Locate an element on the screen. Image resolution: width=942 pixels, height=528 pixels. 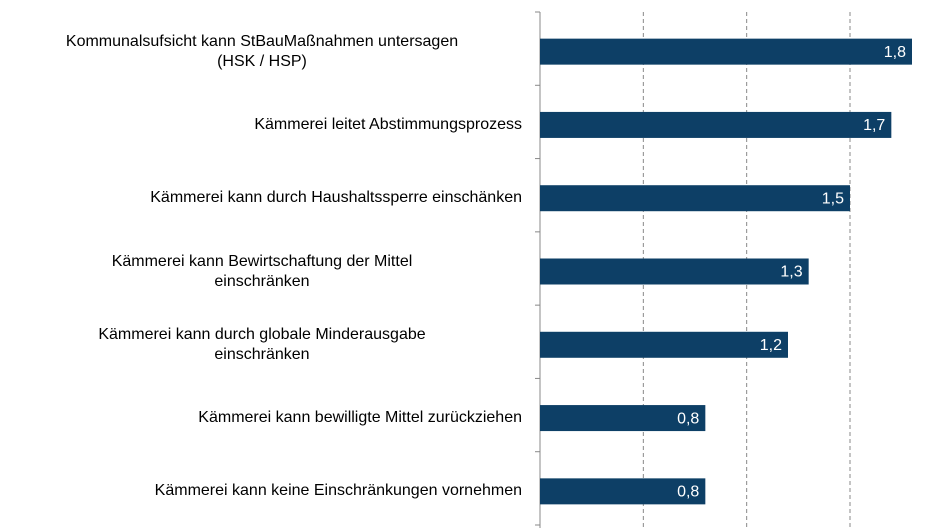
value-label: 1,5 is located at coordinates (833, 198).